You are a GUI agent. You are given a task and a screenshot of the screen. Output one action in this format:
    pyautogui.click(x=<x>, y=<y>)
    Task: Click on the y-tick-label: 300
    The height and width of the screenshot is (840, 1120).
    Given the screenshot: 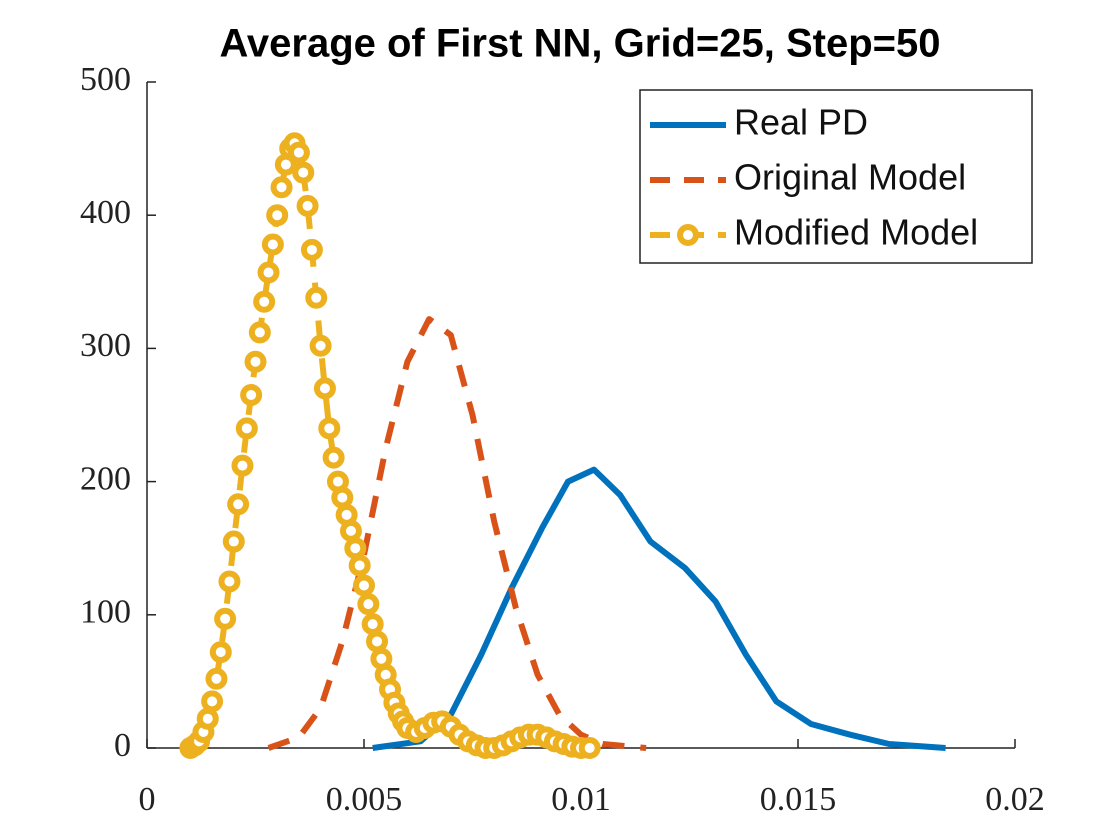 What is the action you would take?
    pyautogui.click(x=105, y=345)
    